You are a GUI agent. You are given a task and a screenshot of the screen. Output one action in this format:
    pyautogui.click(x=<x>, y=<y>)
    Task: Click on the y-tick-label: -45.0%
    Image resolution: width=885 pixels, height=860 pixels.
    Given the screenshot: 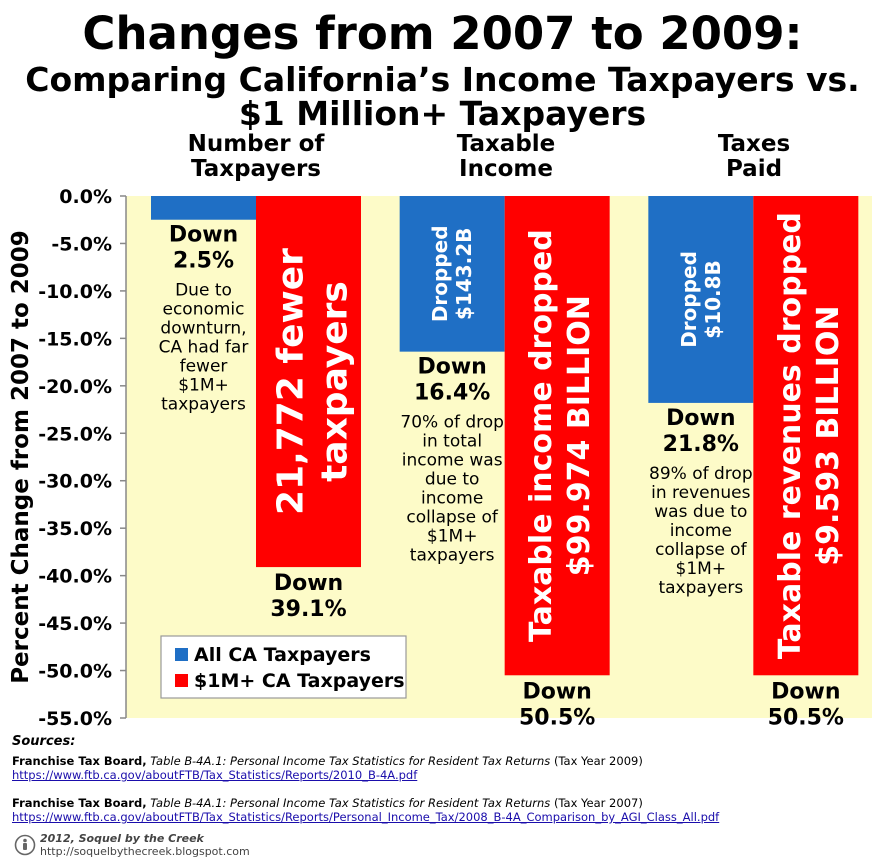 What is the action you would take?
    pyautogui.click(x=75, y=624)
    